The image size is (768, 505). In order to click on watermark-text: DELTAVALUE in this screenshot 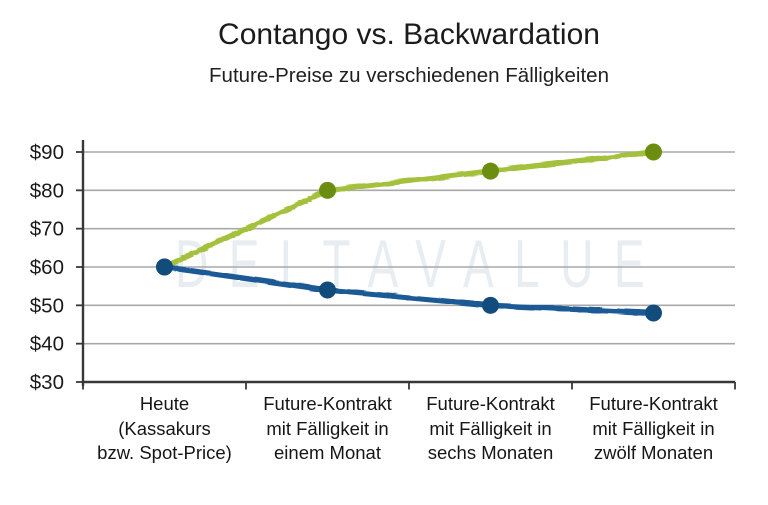, I will do `click(420, 264)`.